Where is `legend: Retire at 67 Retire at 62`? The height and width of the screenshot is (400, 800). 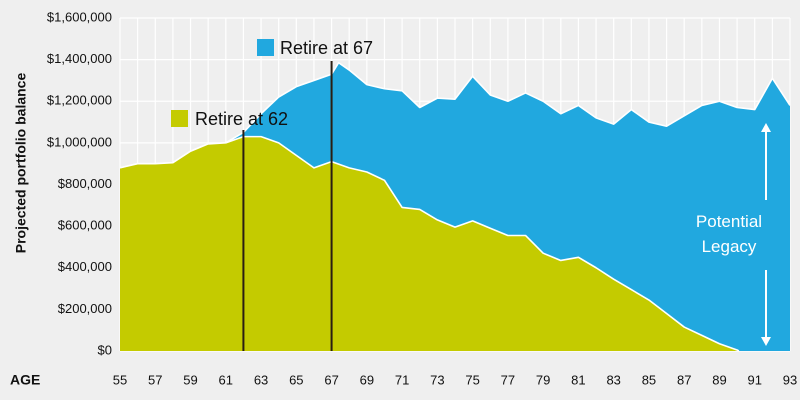 legend: Retire at 67 Retire at 62 is located at coordinates (272, 83).